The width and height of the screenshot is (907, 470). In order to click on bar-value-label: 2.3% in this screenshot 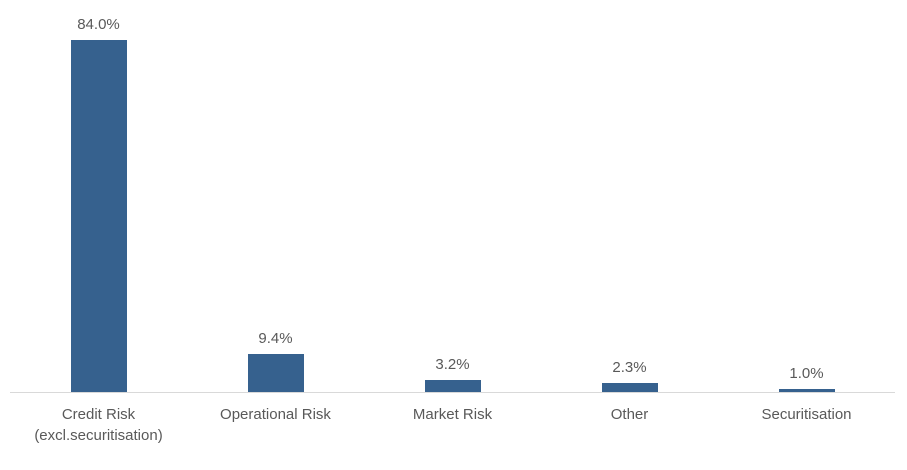, I will do `click(629, 368)`.